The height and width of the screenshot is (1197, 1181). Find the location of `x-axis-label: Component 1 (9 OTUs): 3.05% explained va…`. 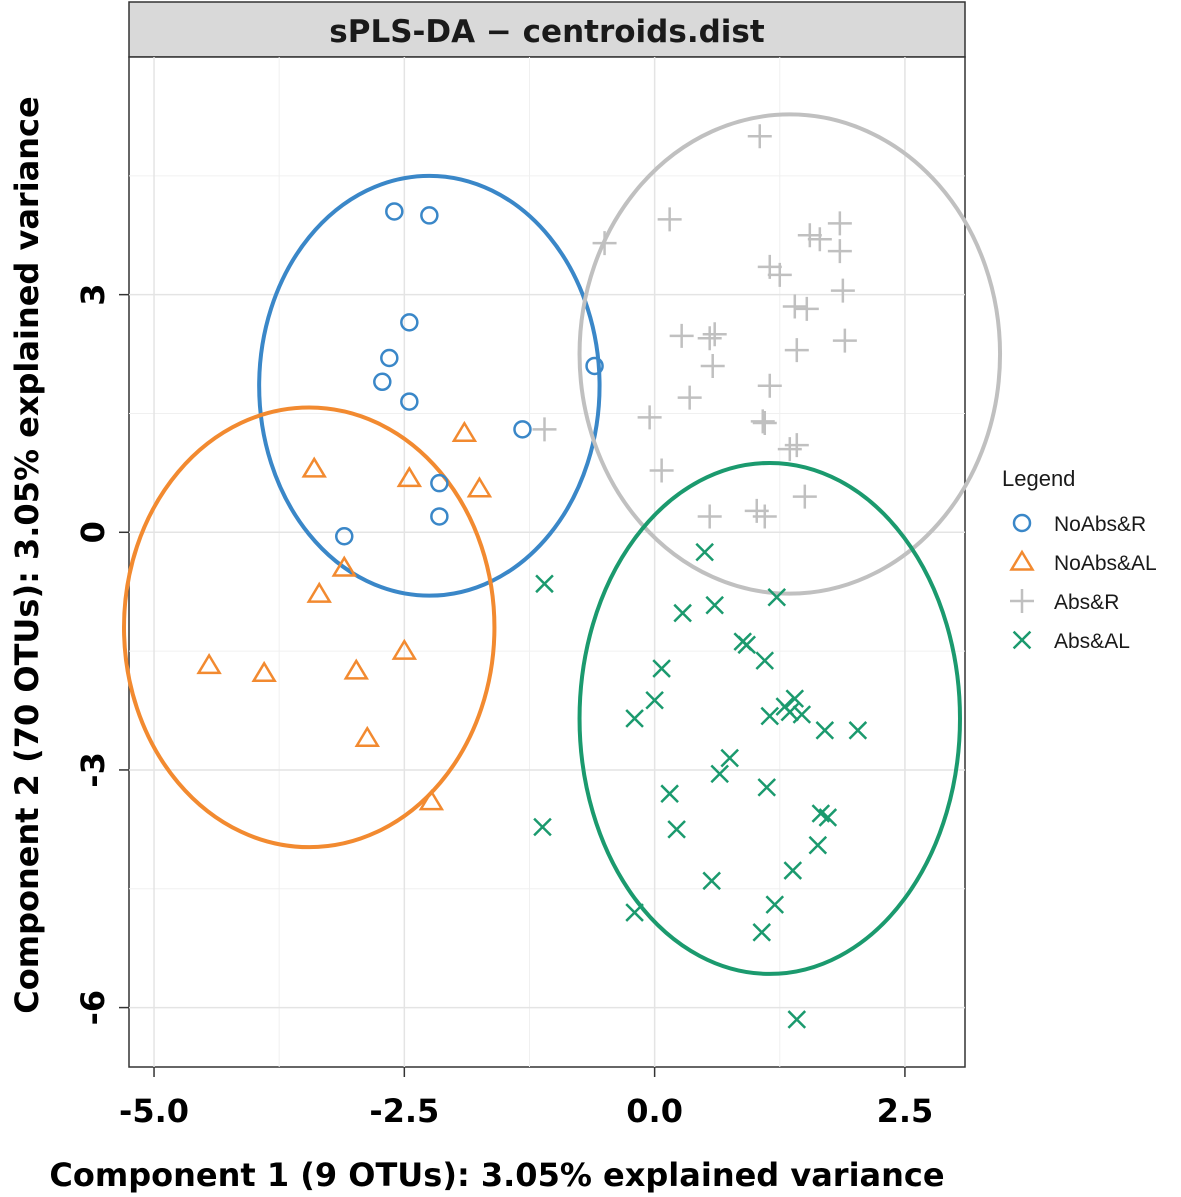

x-axis-label: Component 1 (9 OTUs): 3.05% explained va… is located at coordinates (496, 1175).